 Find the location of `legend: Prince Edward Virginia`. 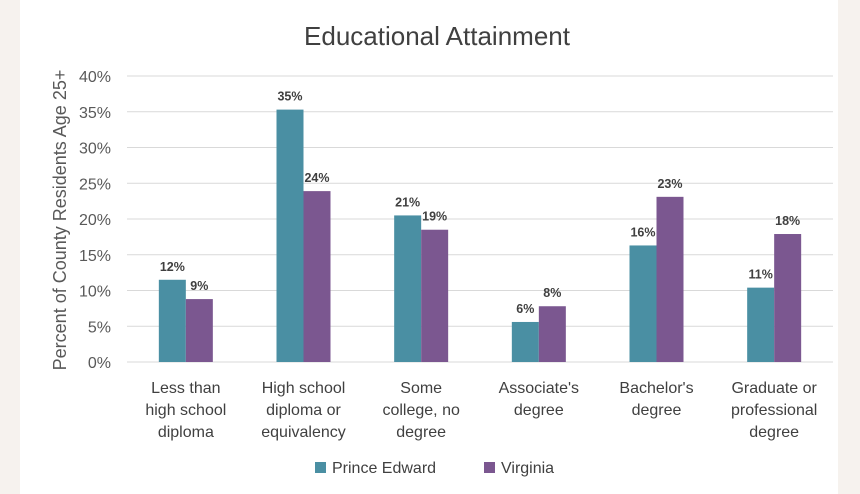

legend: Prince Edward Virginia is located at coordinates (434, 468).